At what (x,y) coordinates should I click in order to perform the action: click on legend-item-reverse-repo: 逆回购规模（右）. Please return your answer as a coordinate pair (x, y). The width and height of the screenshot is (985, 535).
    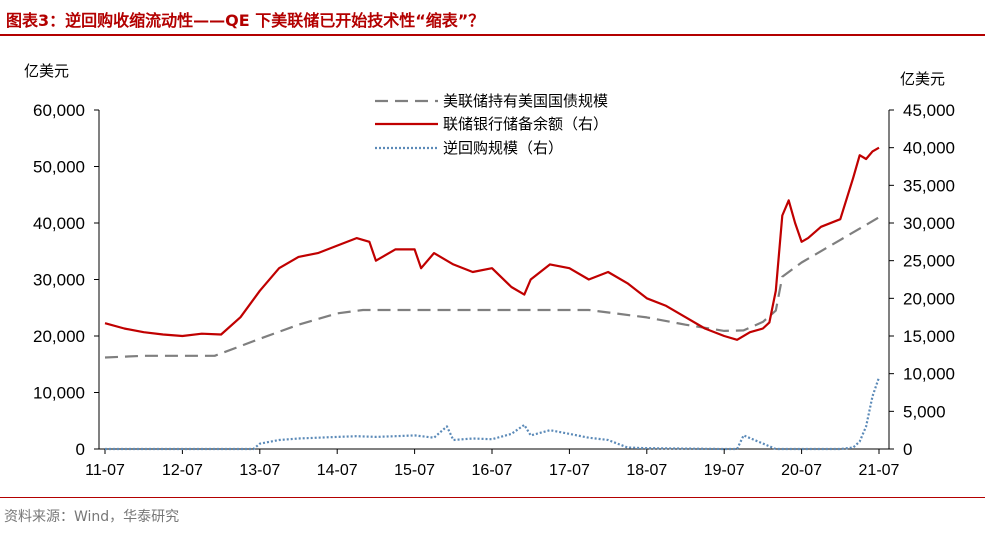
    Looking at the image, I should click on (469, 148).